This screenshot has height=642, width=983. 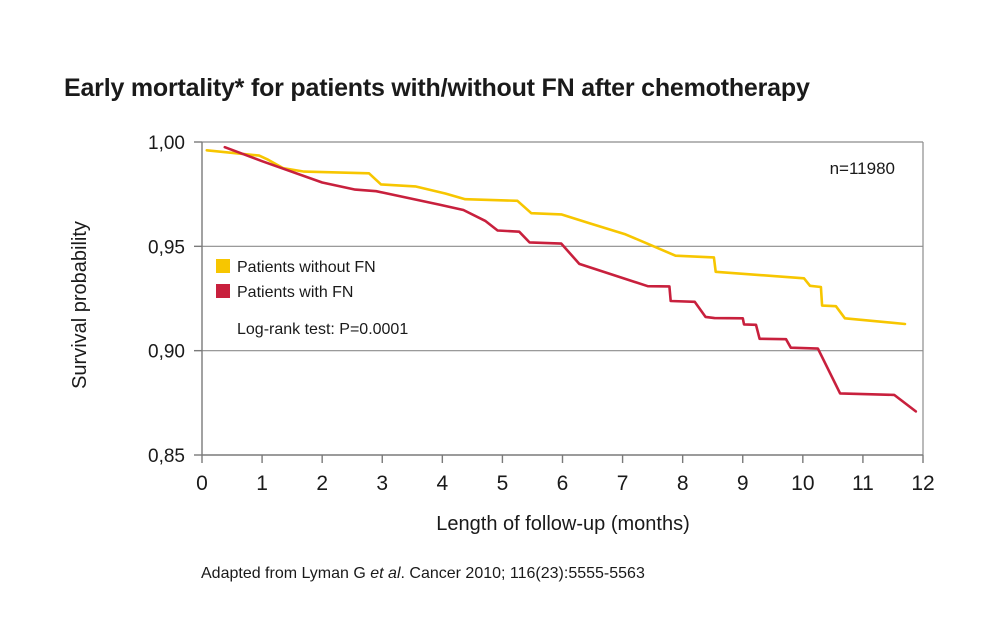 I want to click on logrank-annotation: Log-rank test: P=0.0001, so click(x=322, y=329).